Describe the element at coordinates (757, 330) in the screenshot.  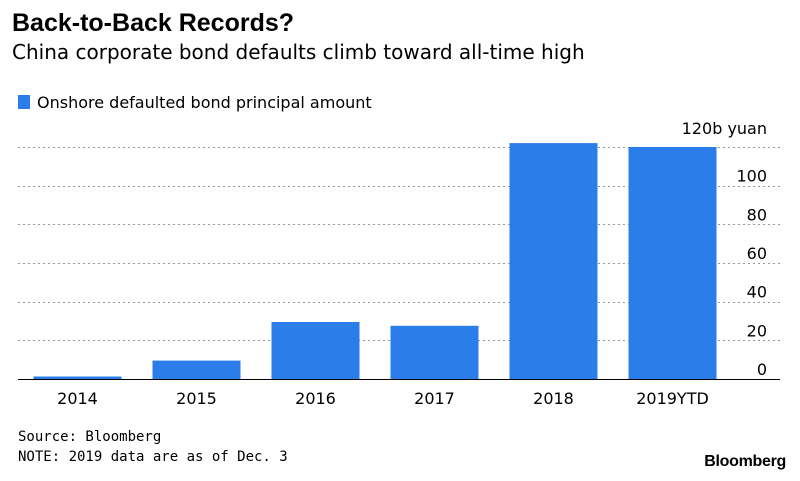
I see `y-tick-label: 20` at that location.